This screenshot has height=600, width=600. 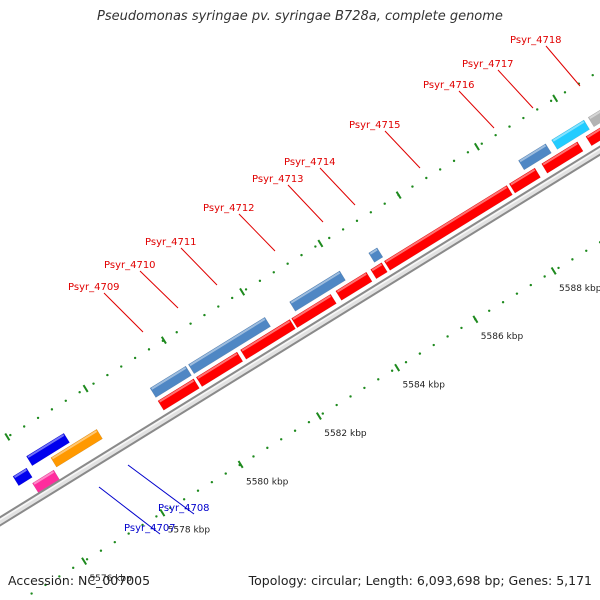 I want to click on gene-blue-highlight, so click(x=46, y=446).